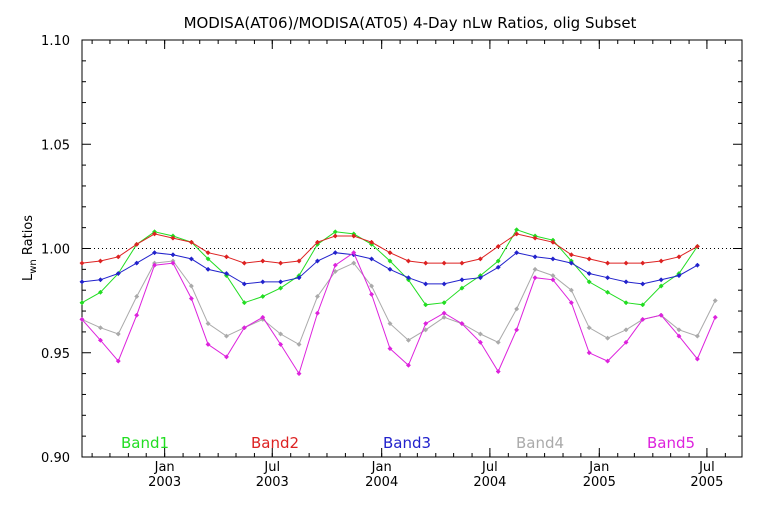  What do you see at coordinates (55, 458) in the screenshot?
I see `y-tick-label: 0.90` at bounding box center [55, 458].